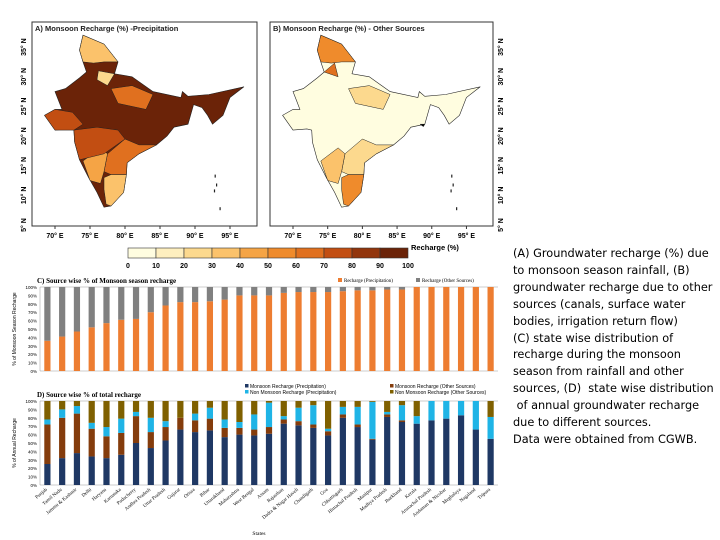 The width and height of the screenshot is (720, 540). What do you see at coordinates (325, 492) in the screenshot?
I see `x-tick-label: Goa` at bounding box center [325, 492].